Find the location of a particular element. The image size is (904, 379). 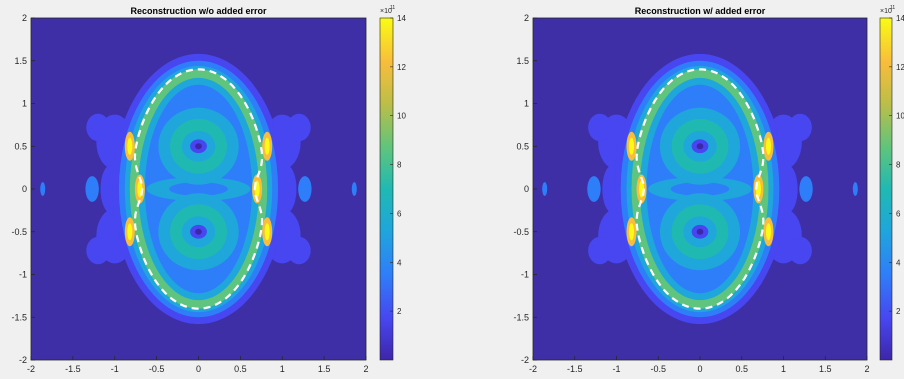

chart-title: Reconstruction w/ added error is located at coordinates (700, 11).